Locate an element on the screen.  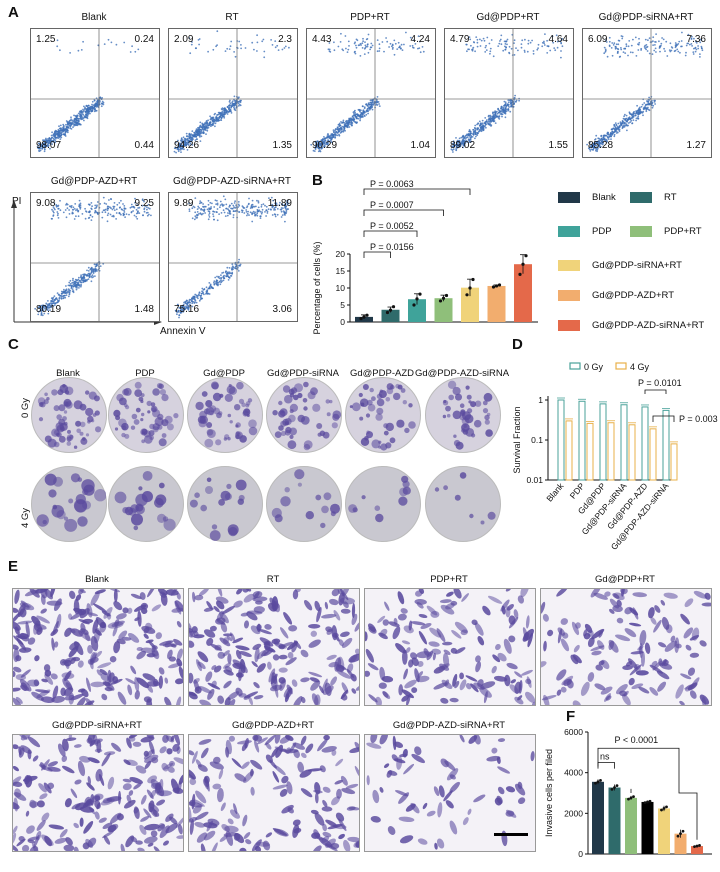
flow-scatter is located at coordinates (647, 93).